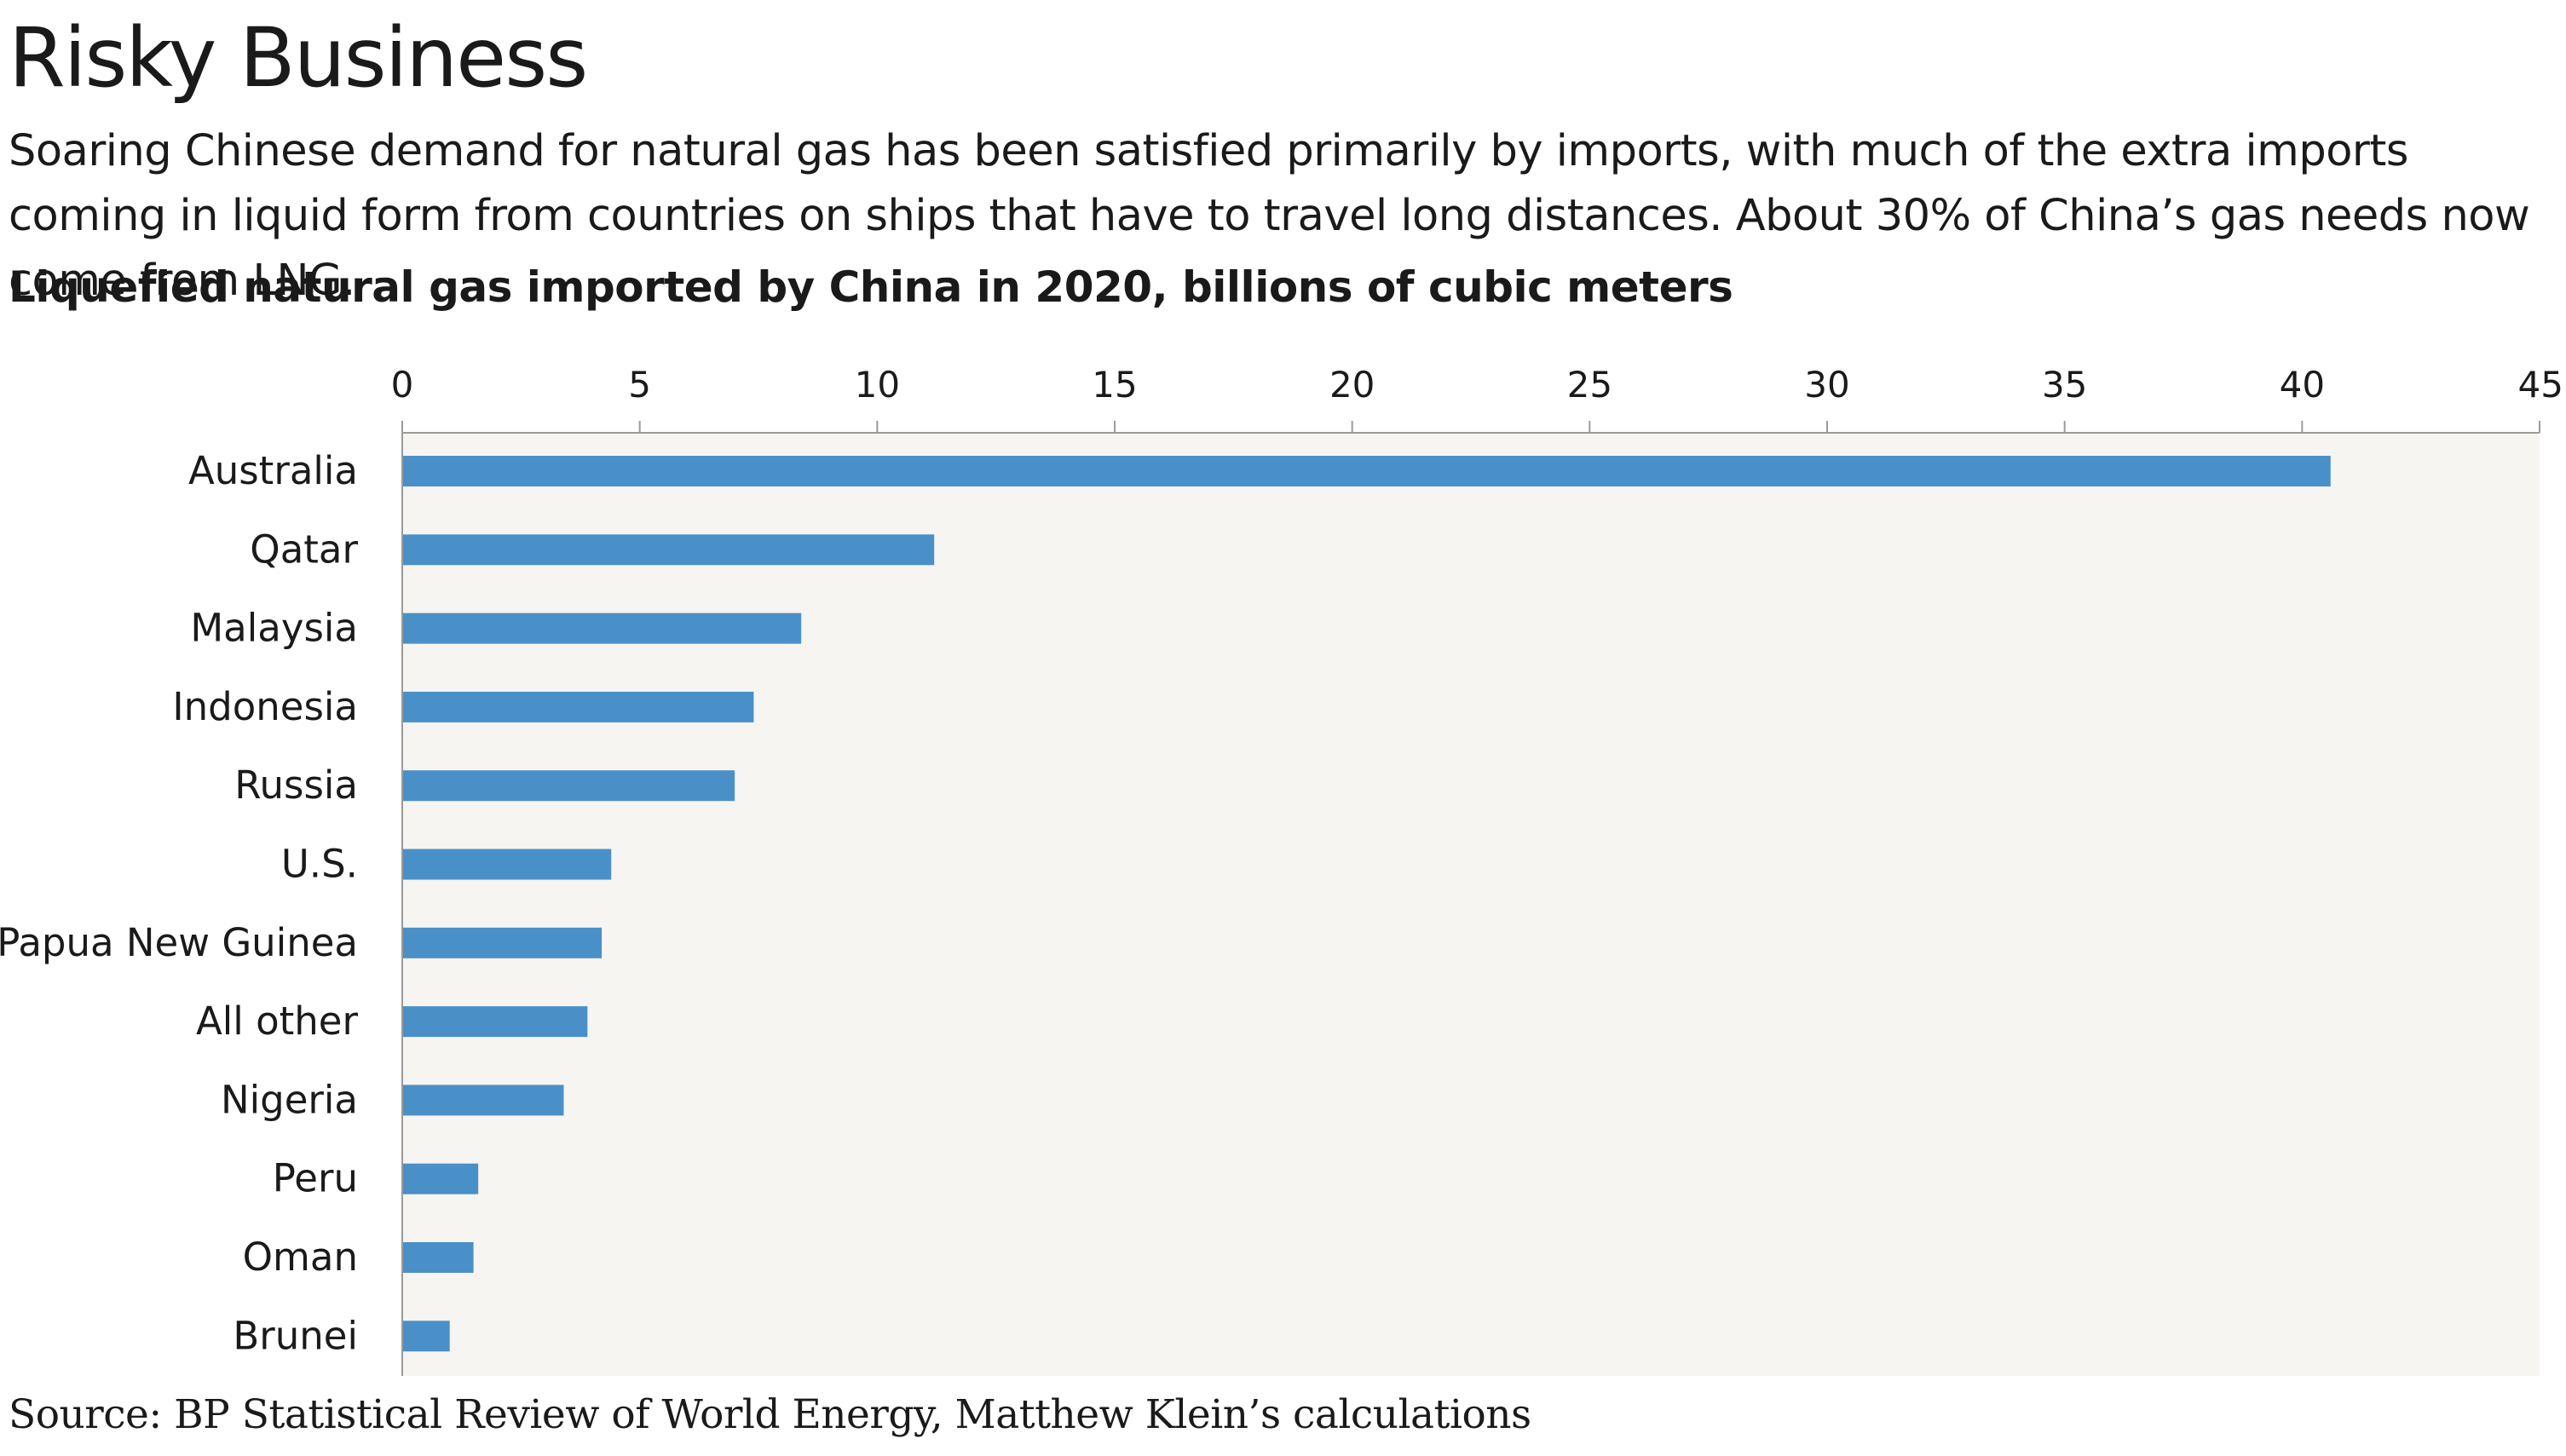  What do you see at coordinates (438, 1258) in the screenshot?
I see `bar-oman` at bounding box center [438, 1258].